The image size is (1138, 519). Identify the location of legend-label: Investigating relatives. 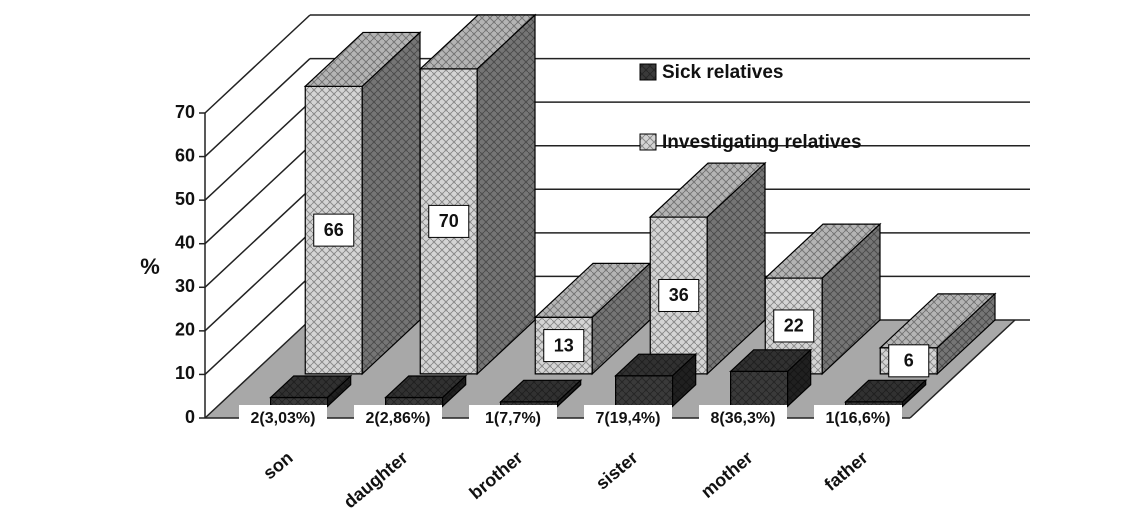
(762, 142).